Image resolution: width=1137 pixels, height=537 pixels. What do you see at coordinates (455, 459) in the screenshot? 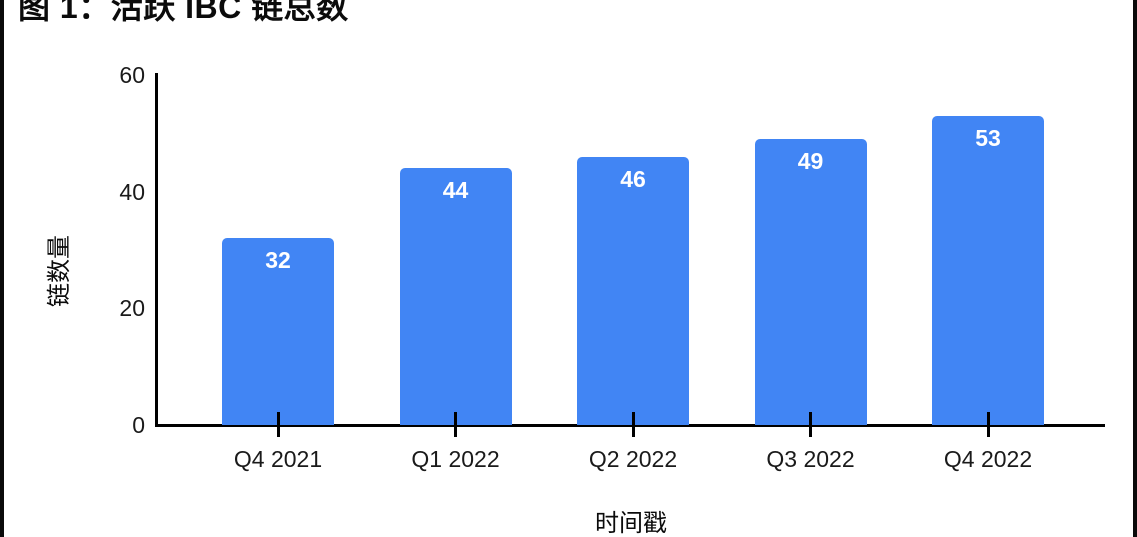
I see `x-axis-tick-label: Q1 2022` at bounding box center [455, 459].